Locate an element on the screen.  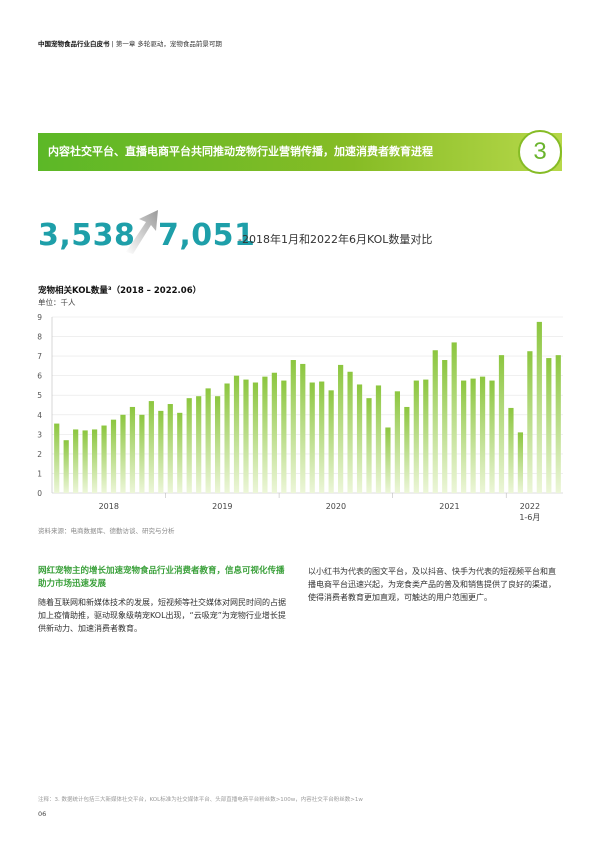
x-tick-label: 1-6月 is located at coordinates (529, 517).